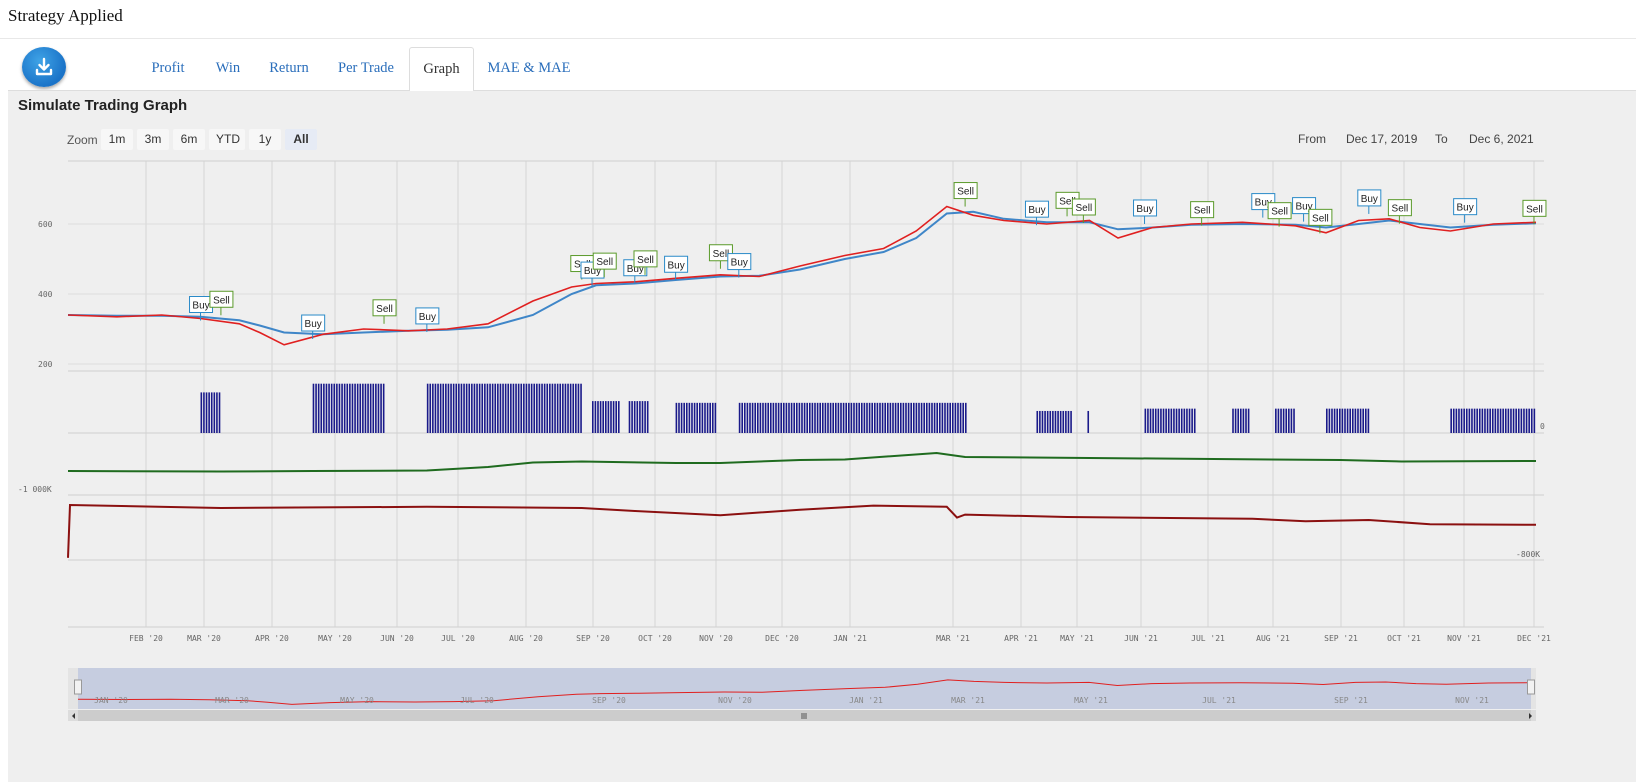 This screenshot has width=1636, height=782. What do you see at coordinates (153, 139) in the screenshot?
I see `zoom-3m-button: 3m` at bounding box center [153, 139].